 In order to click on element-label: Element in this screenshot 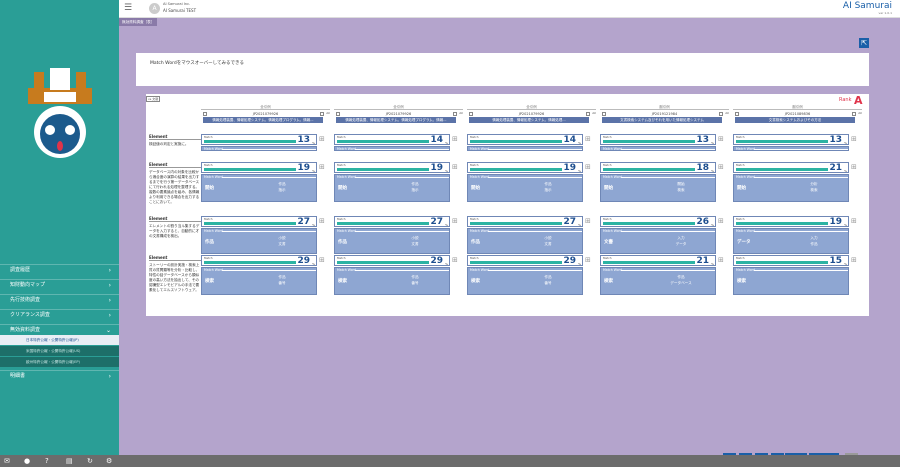, I will do `click(175, 219)`.